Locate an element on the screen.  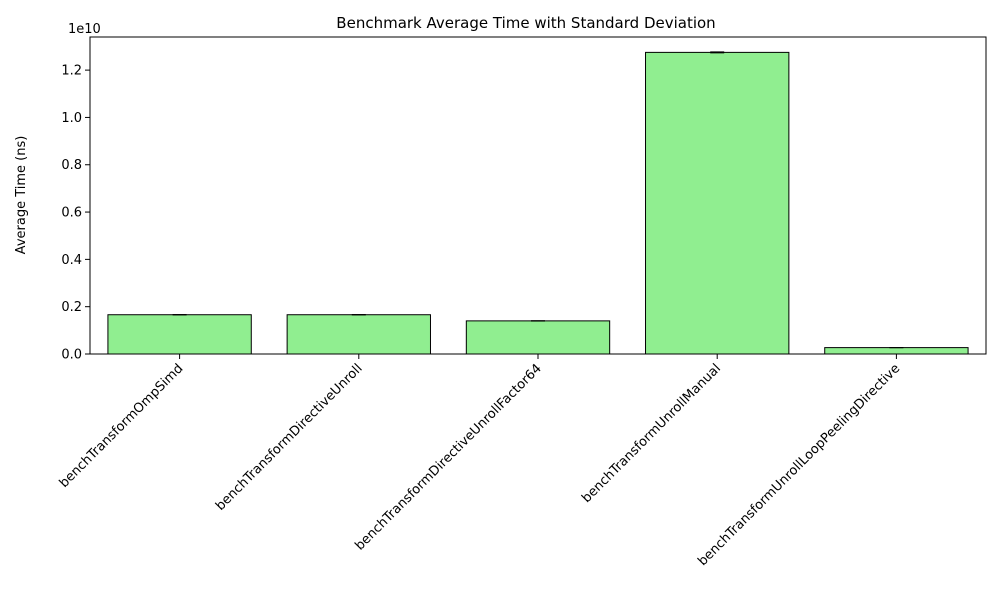
y-tick-label-2: 0.2 is located at coordinates (71, 307).